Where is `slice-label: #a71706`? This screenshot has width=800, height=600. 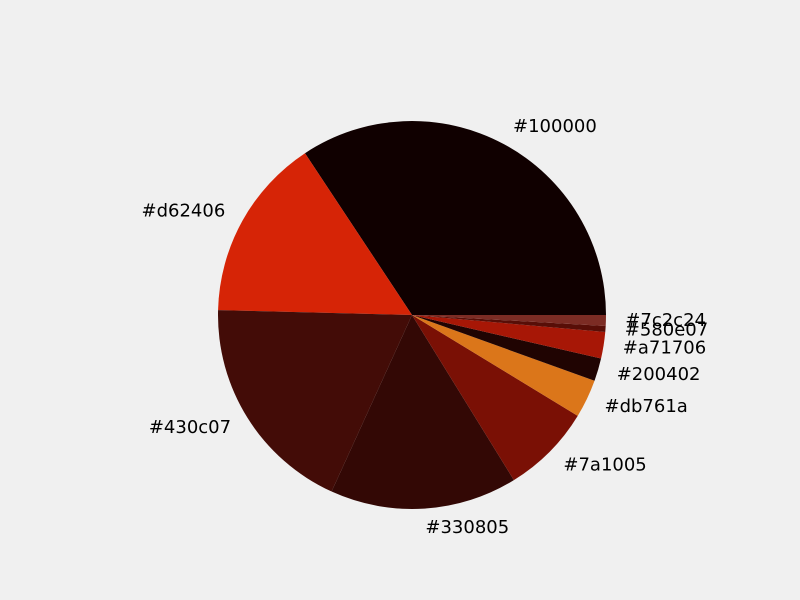 slice-label: #a71706 is located at coordinates (664, 347).